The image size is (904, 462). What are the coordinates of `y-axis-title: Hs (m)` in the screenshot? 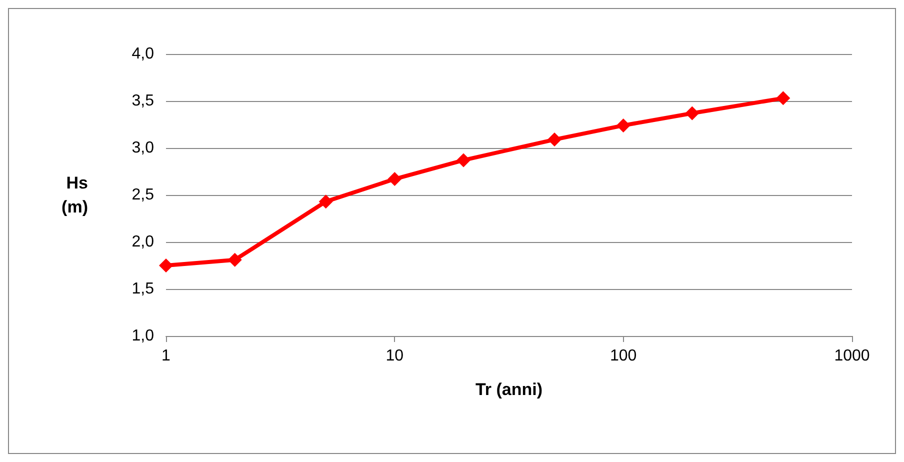 It's located at (75, 195).